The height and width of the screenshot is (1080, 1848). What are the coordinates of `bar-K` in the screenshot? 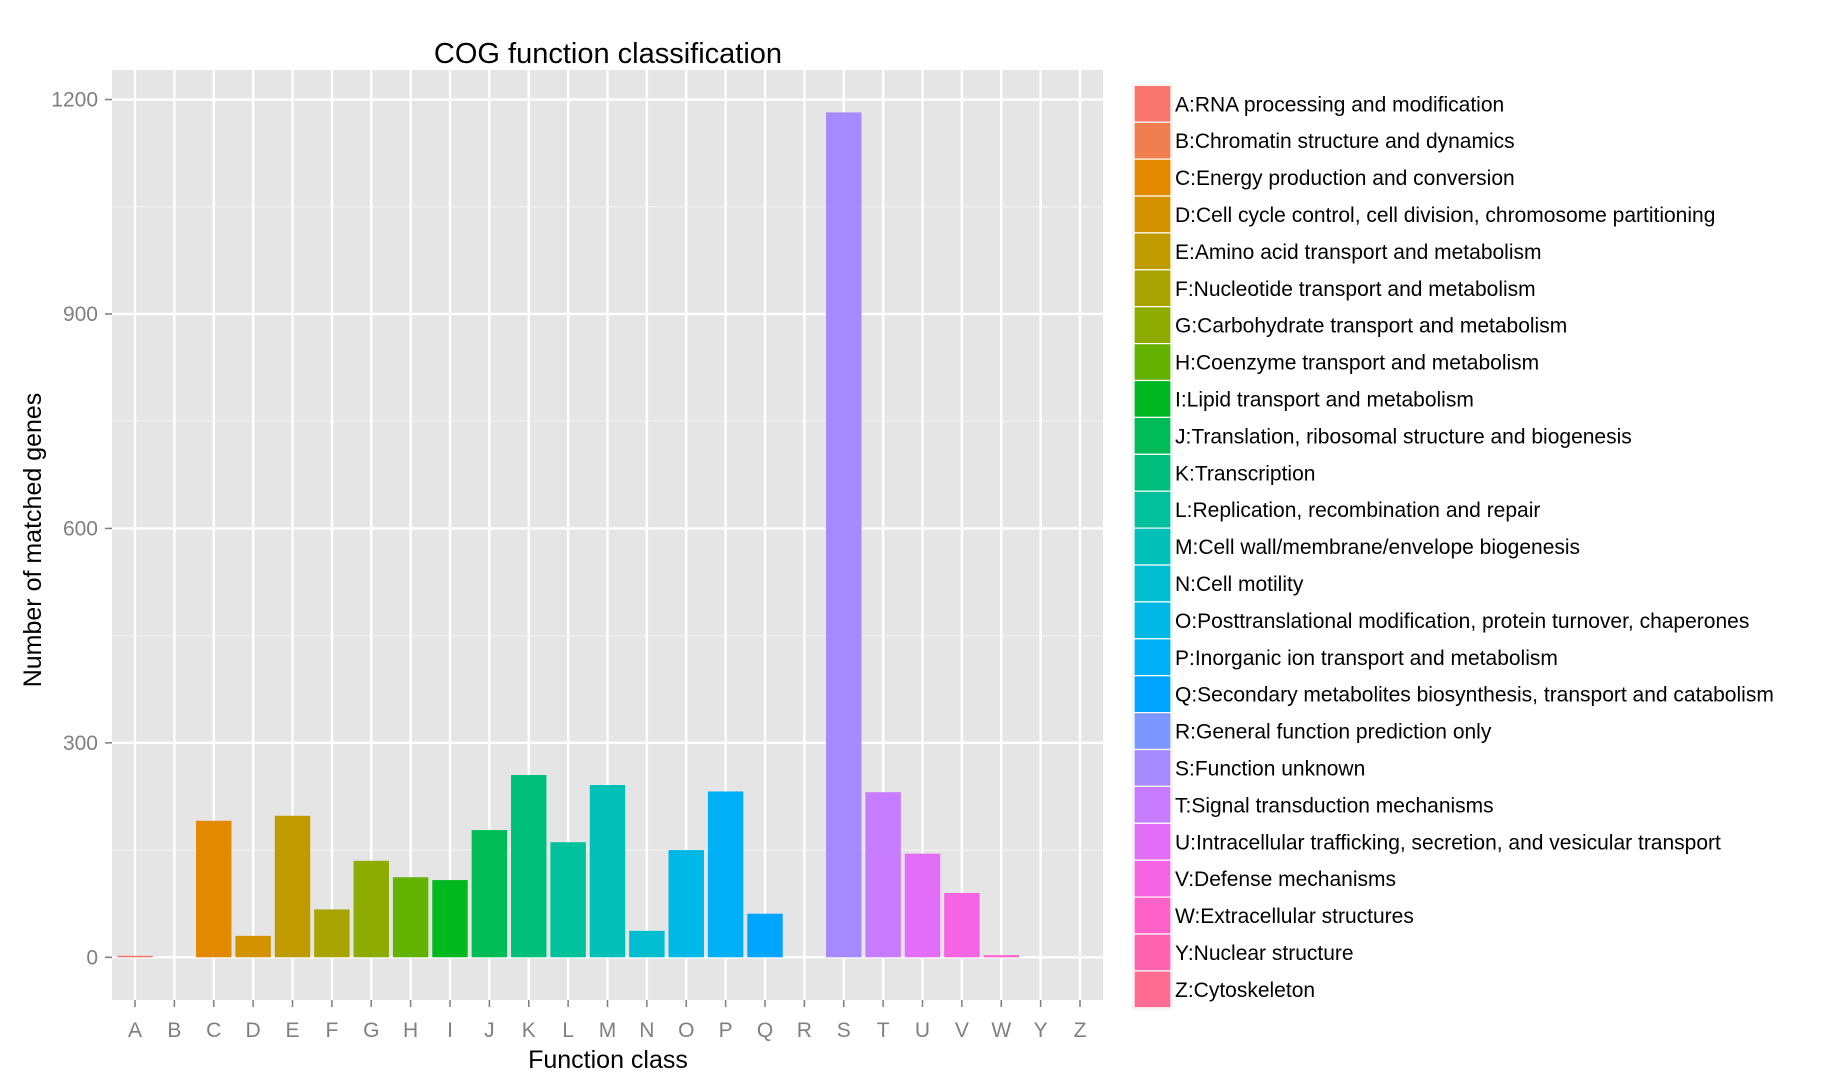 It's located at (529, 866).